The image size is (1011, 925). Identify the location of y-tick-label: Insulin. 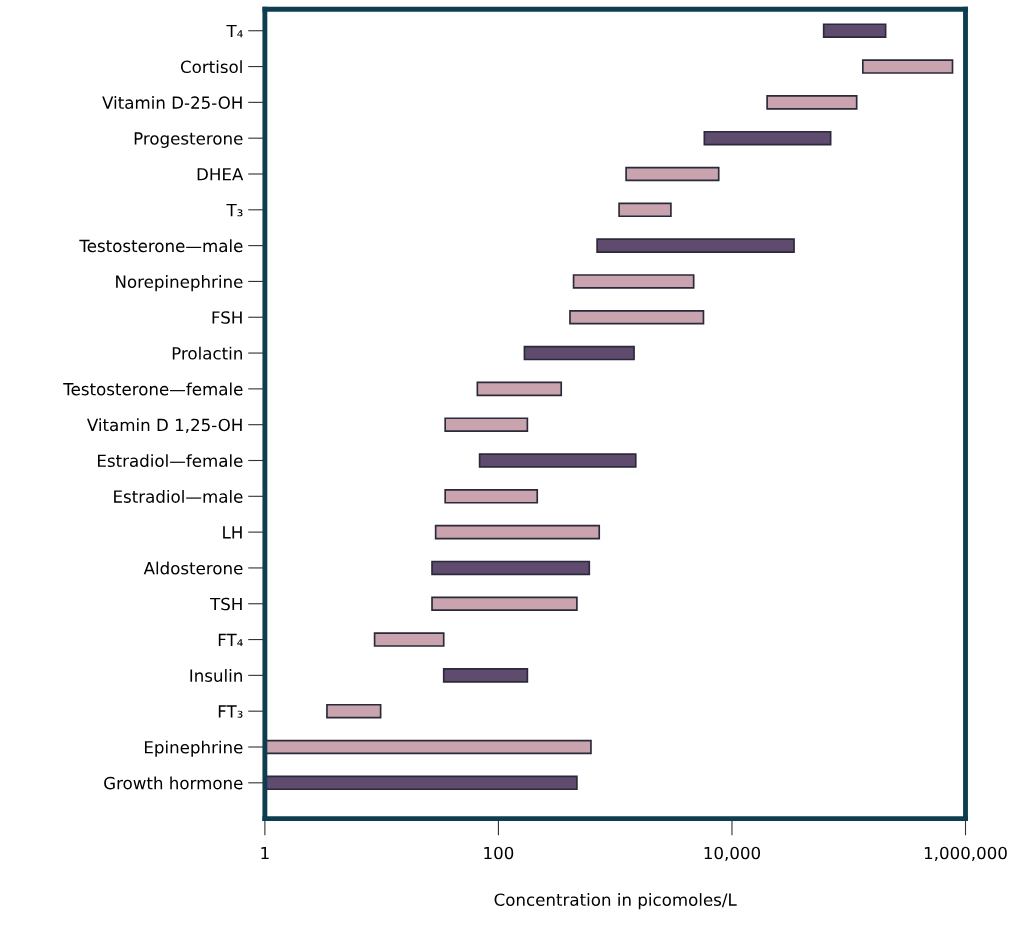
(216, 675).